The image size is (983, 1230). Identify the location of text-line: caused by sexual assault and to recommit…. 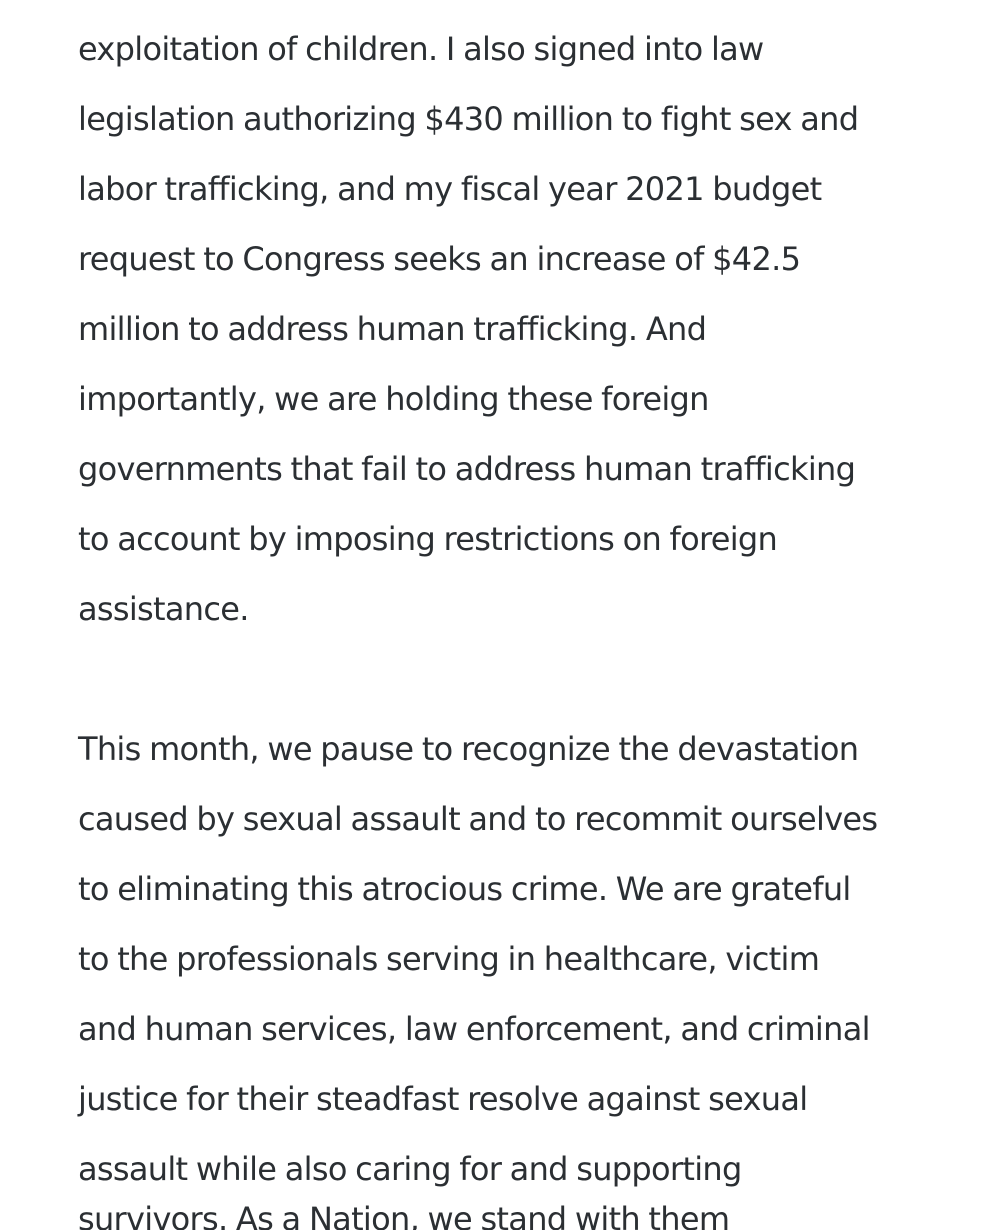
(478, 819).